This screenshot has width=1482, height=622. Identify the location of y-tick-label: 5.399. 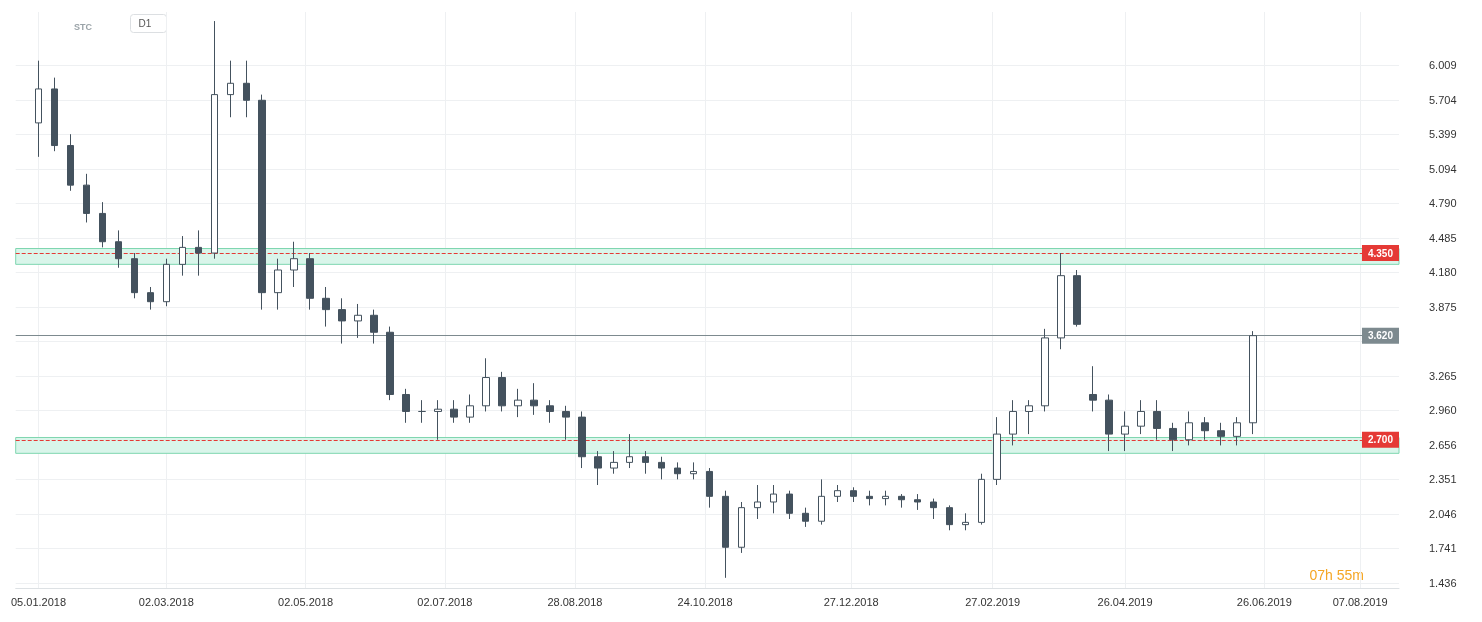
(1443, 134).